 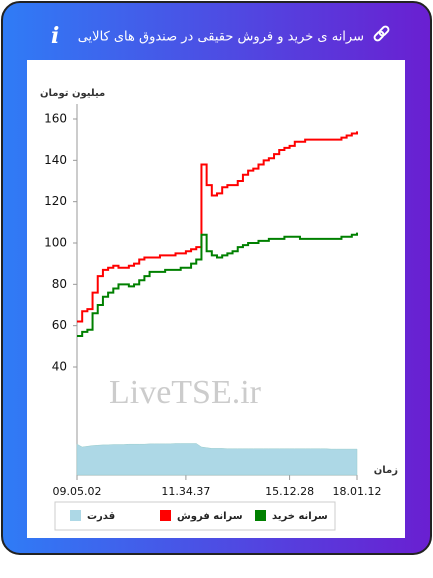 I want to click on y-tick-label: 100, so click(x=55, y=243).